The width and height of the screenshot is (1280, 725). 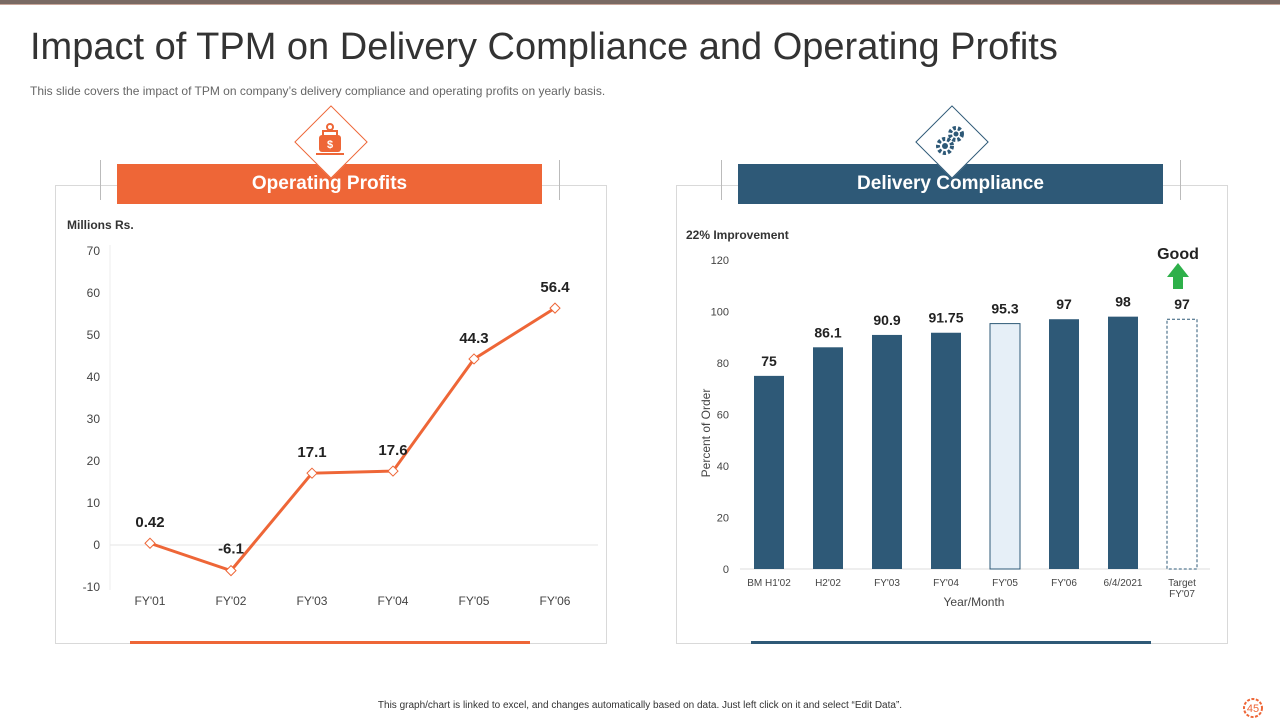 I want to click on right-panel-bracket-left, so click(x=729, y=180).